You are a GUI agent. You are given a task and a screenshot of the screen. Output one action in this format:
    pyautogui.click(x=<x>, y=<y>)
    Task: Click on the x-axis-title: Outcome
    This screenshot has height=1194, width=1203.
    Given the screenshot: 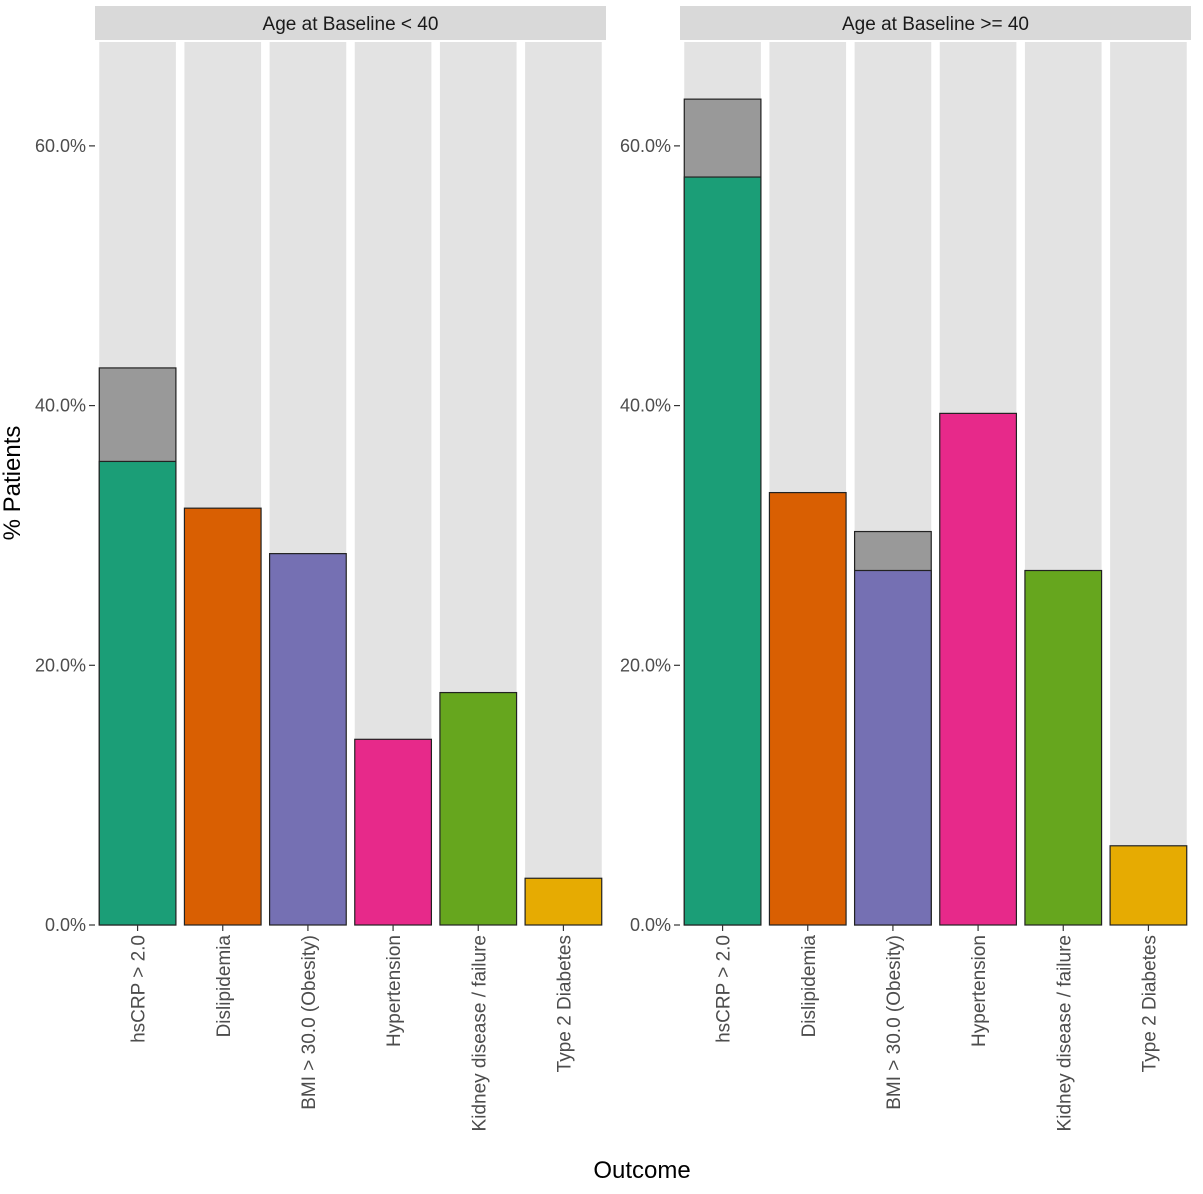 What is the action you would take?
    pyautogui.click(x=641, y=1170)
    